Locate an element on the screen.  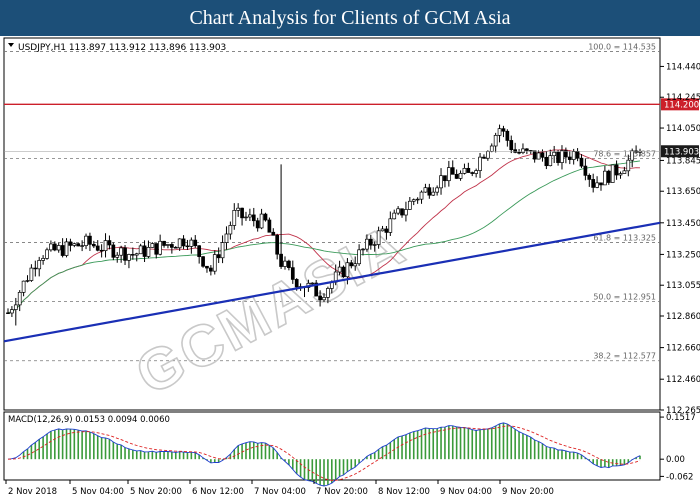
time-tick-label-0: 2 Nov 2018 is located at coordinates (32, 492).